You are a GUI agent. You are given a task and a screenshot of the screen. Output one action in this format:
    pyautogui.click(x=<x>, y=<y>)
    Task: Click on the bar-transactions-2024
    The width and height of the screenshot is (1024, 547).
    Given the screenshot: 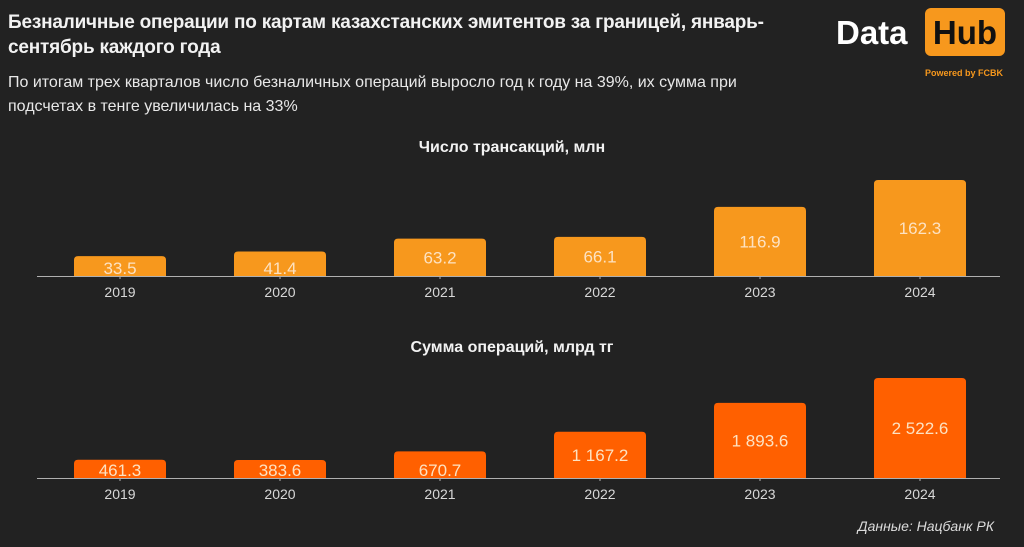 What is the action you would take?
    pyautogui.click(x=920, y=228)
    